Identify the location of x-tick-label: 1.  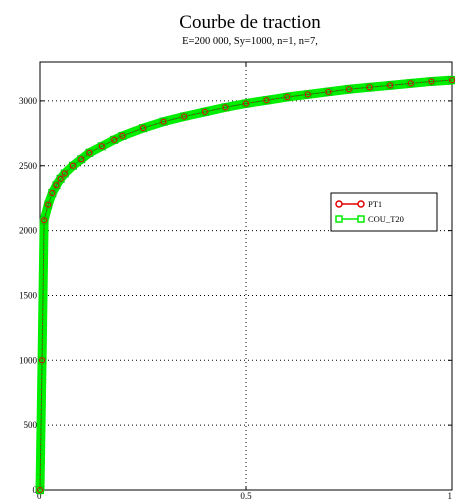
(450, 496).